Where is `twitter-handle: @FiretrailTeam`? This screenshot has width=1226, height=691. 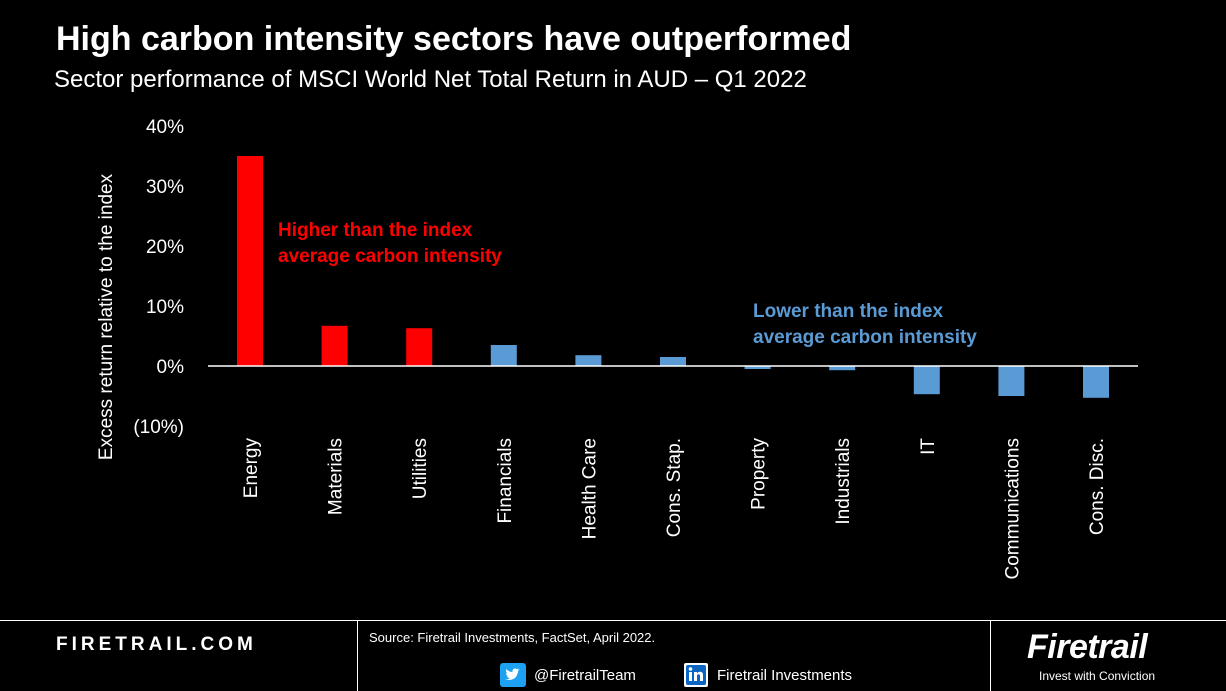
twitter-handle: @FiretrailTeam is located at coordinates (585, 675).